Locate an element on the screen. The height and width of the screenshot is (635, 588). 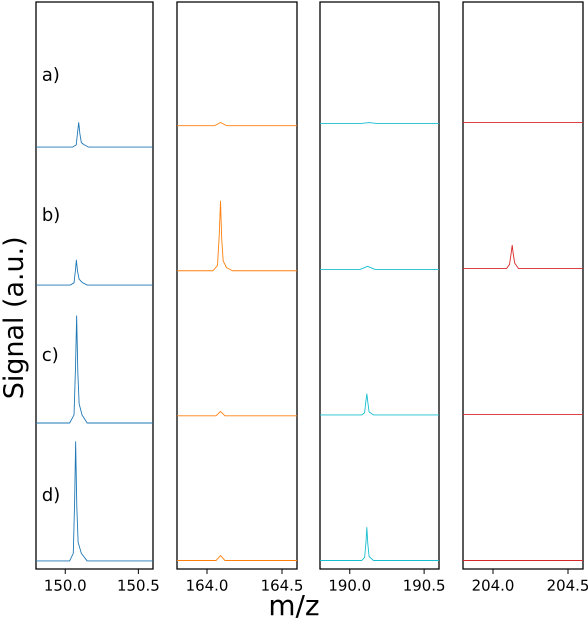
annotation: d) is located at coordinates (50, 495).